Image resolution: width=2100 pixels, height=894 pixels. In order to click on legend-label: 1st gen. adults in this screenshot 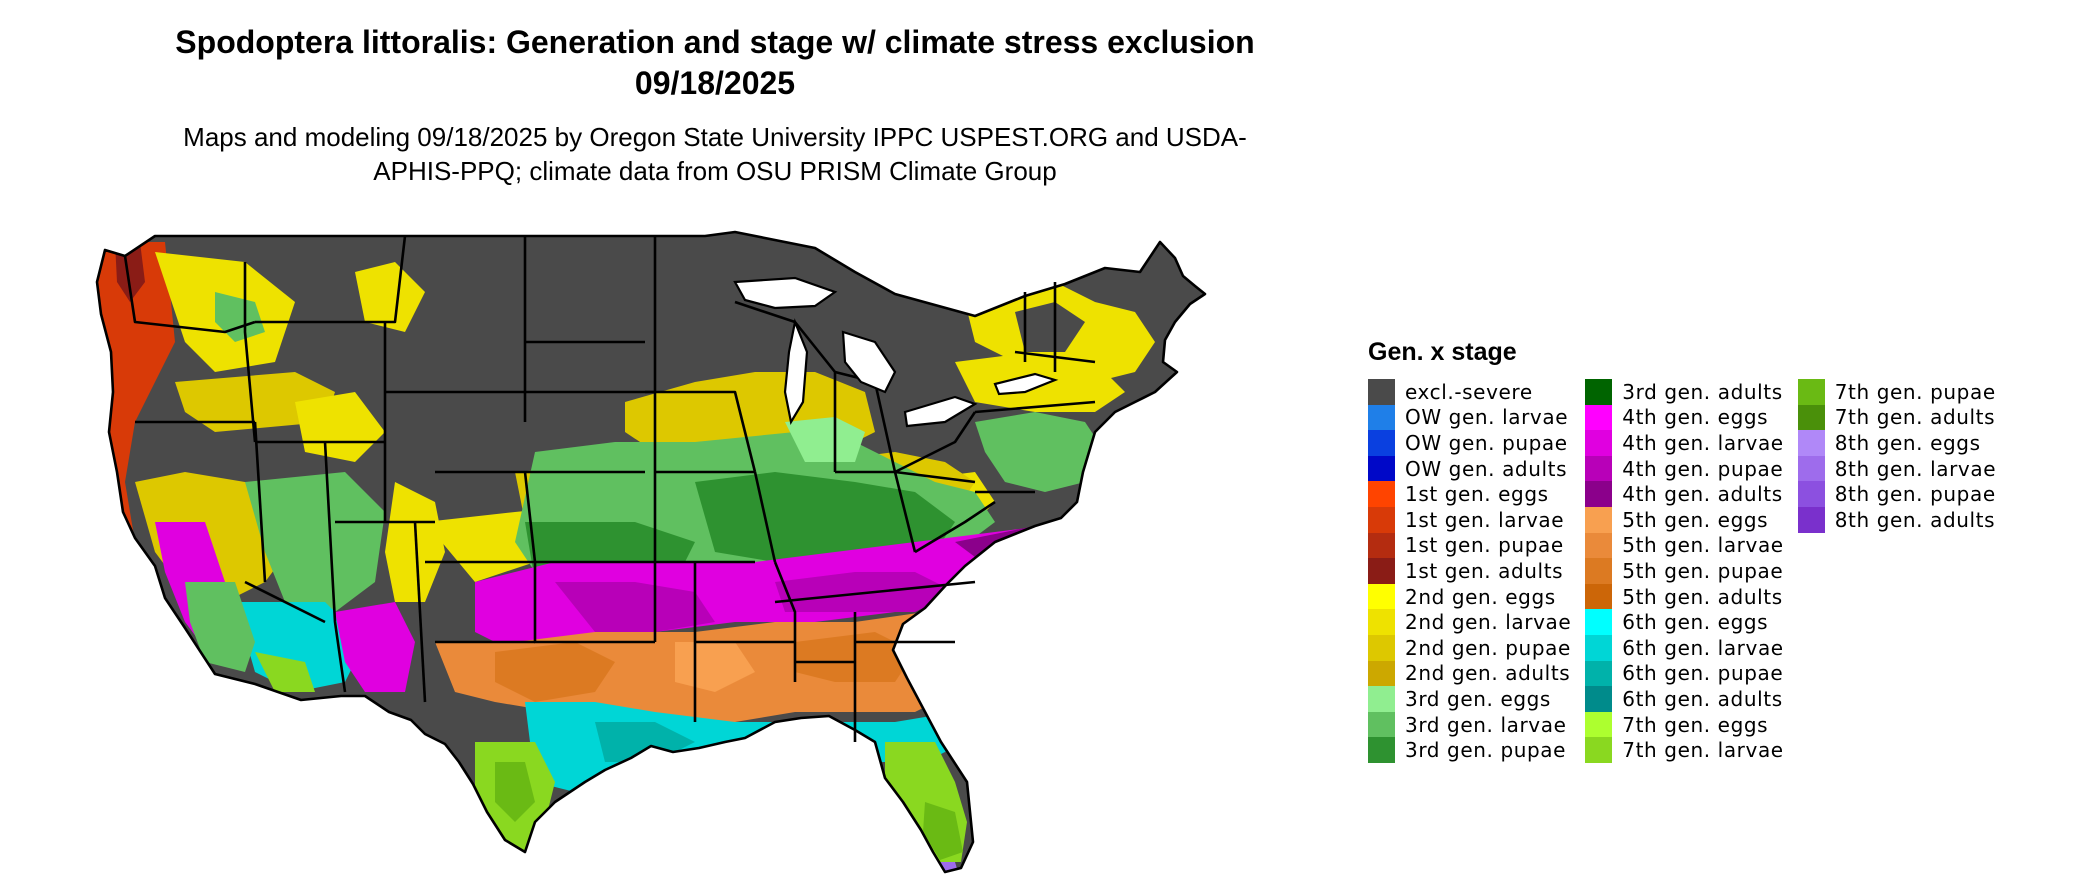, I will do `click(1484, 570)`.